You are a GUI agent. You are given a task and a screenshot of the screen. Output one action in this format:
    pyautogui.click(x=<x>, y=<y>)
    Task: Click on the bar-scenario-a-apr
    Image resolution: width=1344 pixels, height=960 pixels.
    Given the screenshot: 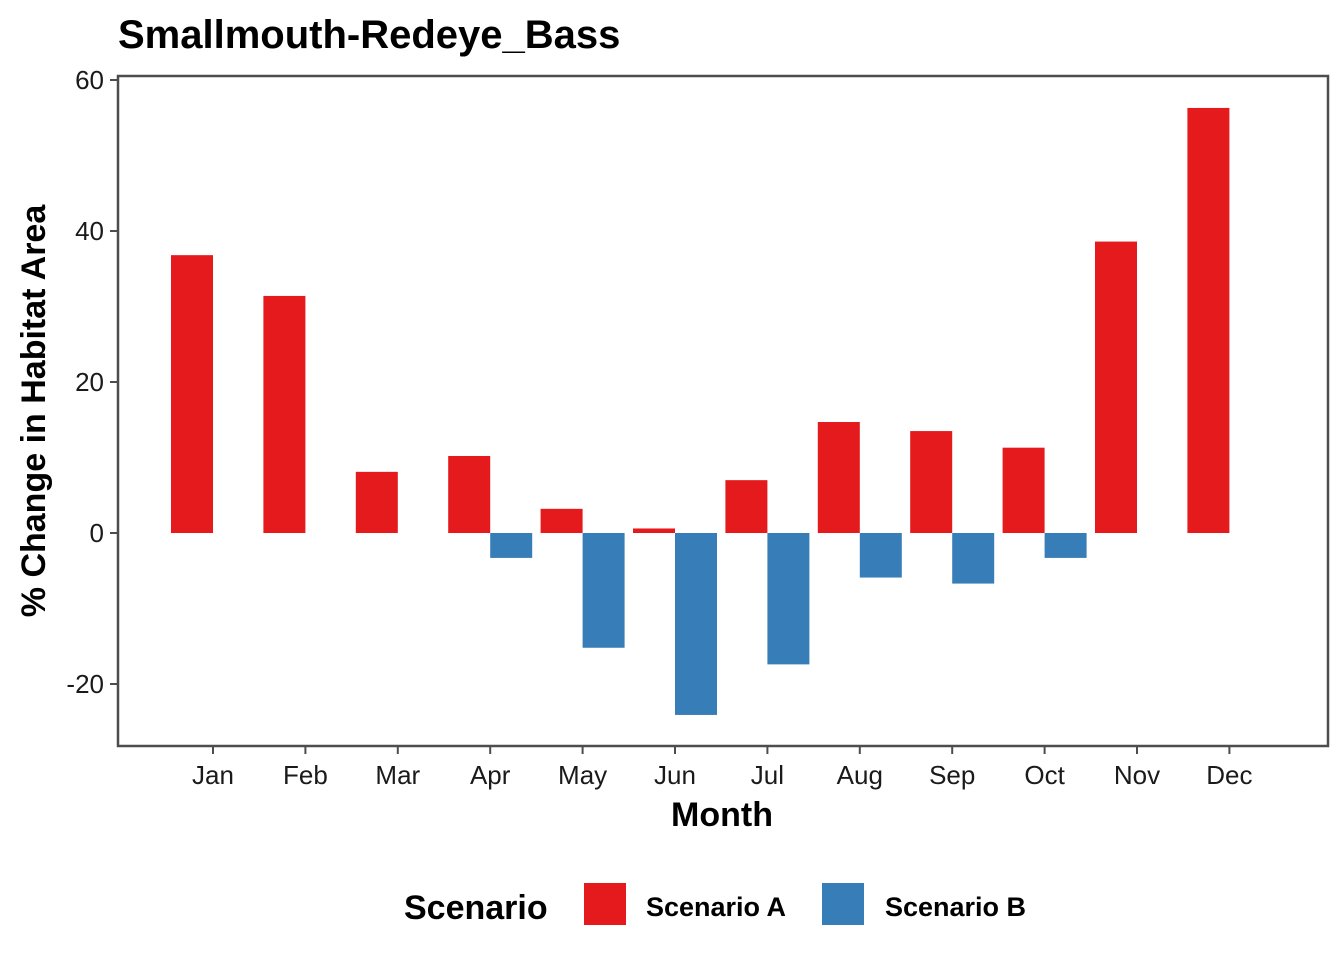 What is the action you would take?
    pyautogui.click(x=469, y=494)
    